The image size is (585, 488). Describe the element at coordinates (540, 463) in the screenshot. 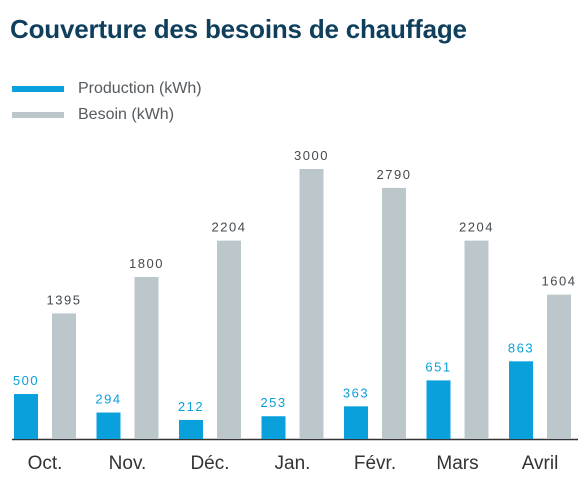

I see `x-tick-label: Avril` at that location.